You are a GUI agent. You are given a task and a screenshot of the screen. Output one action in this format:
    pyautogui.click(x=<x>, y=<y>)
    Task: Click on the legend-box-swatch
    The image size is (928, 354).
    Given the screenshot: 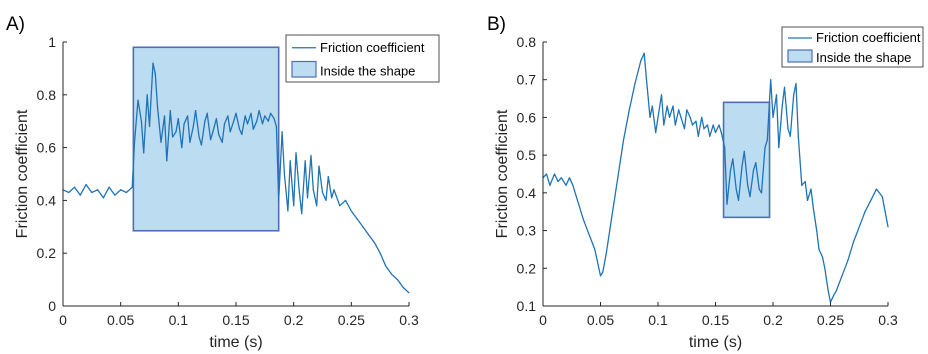 What is the action you would take?
    pyautogui.click(x=800, y=56)
    